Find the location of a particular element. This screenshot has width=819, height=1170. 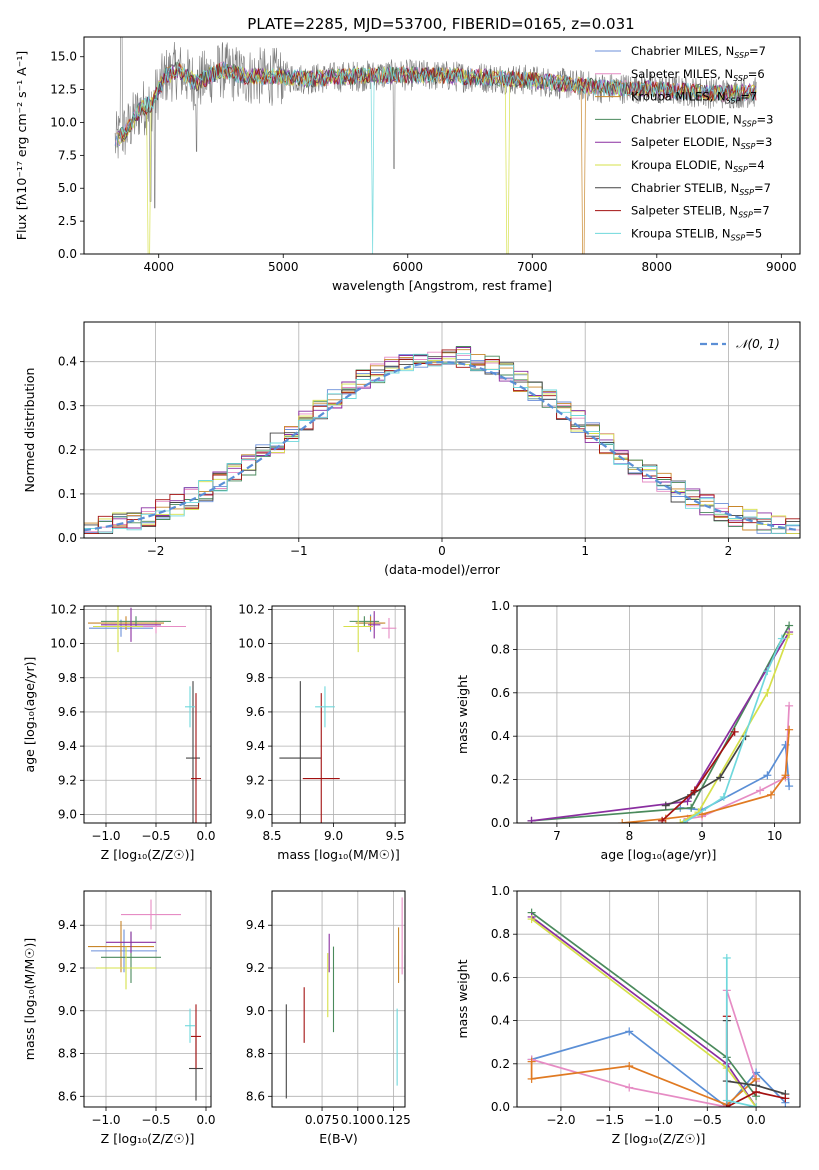

y-tick-label: 2.5 is located at coordinates (67, 221).